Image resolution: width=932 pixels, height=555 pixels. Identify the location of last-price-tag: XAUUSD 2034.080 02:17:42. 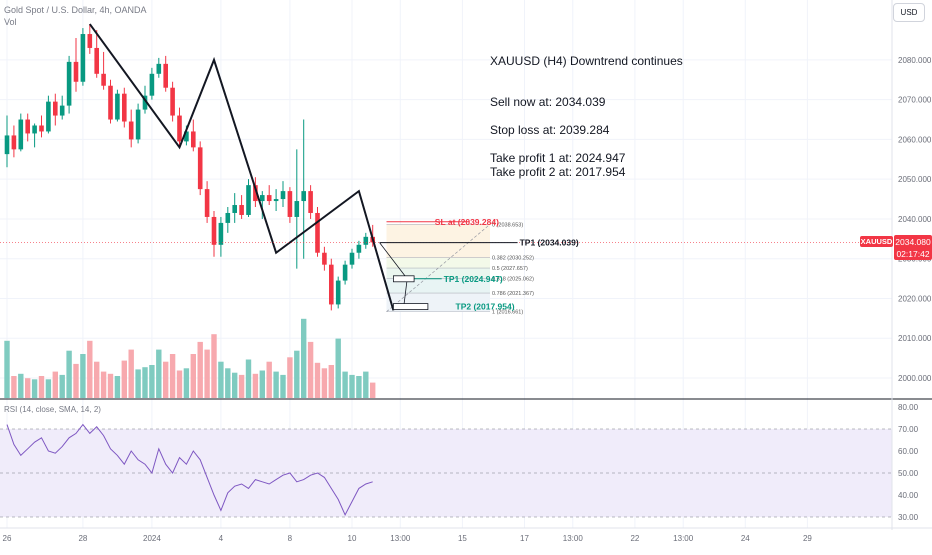
(896, 247).